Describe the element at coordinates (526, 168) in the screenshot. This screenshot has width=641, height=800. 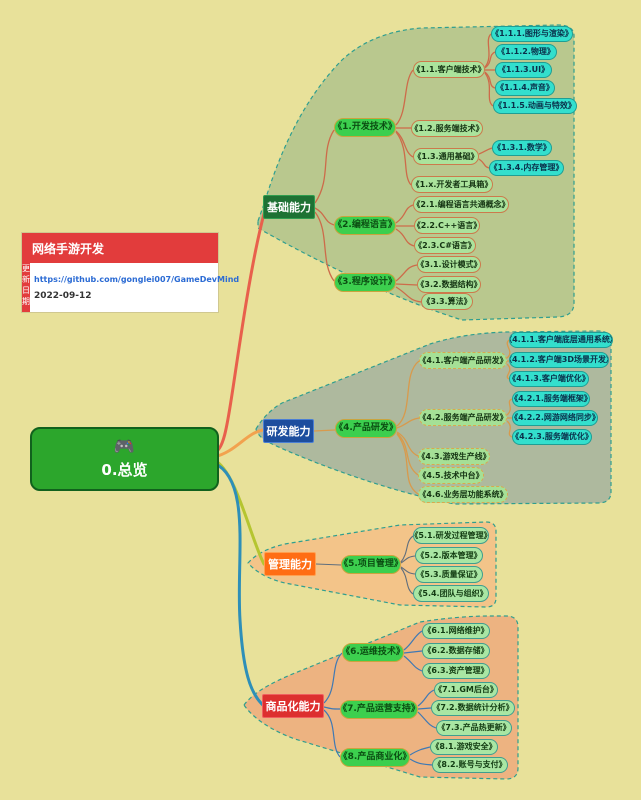
I see `topic-1-3-4: 《1.3.4.内存管理》` at that location.